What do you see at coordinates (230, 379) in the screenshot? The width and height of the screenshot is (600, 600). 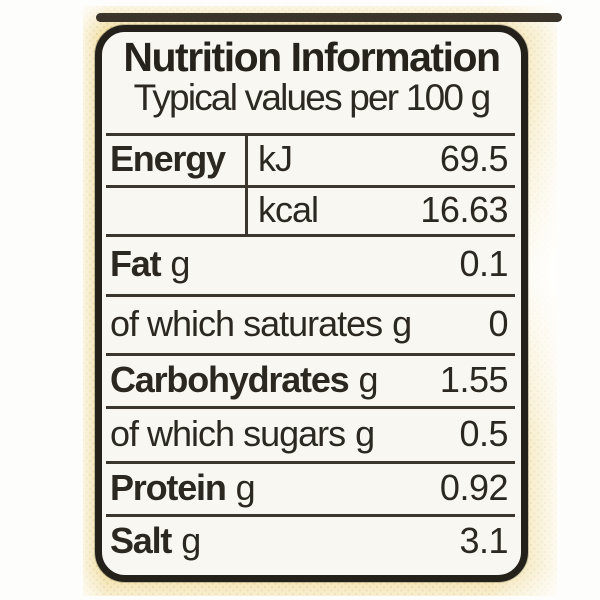 I see `nutrient-name: Carbohydrates` at bounding box center [230, 379].